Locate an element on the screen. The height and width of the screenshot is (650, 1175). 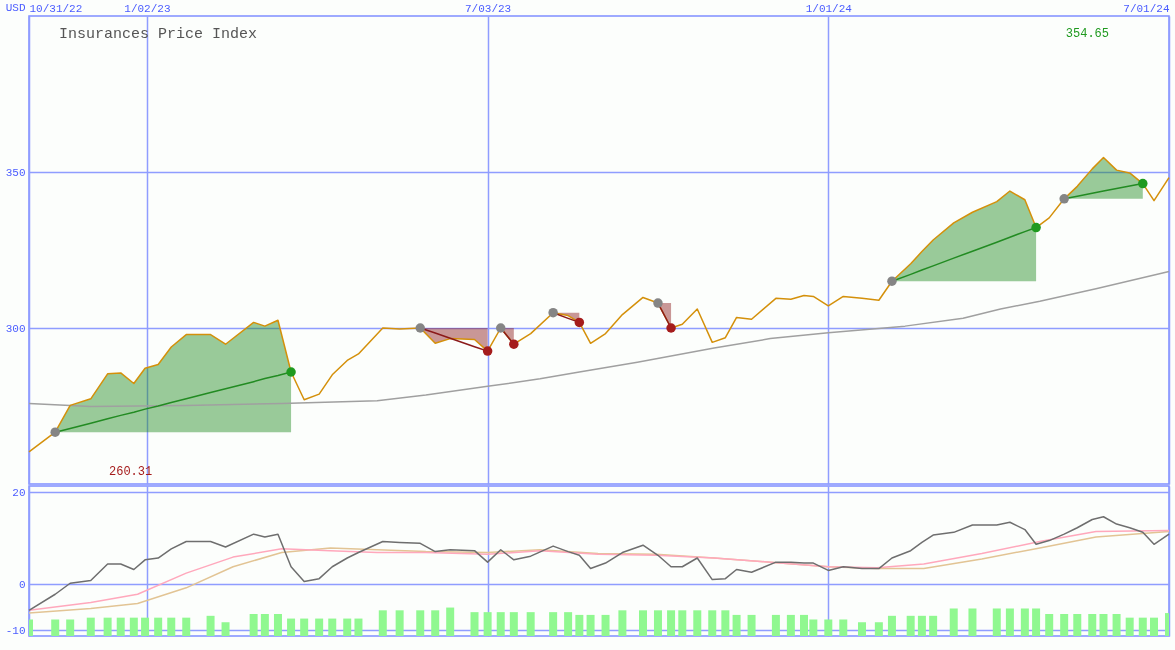
x-tick-label: 10/31/22 is located at coordinates (56, 8).